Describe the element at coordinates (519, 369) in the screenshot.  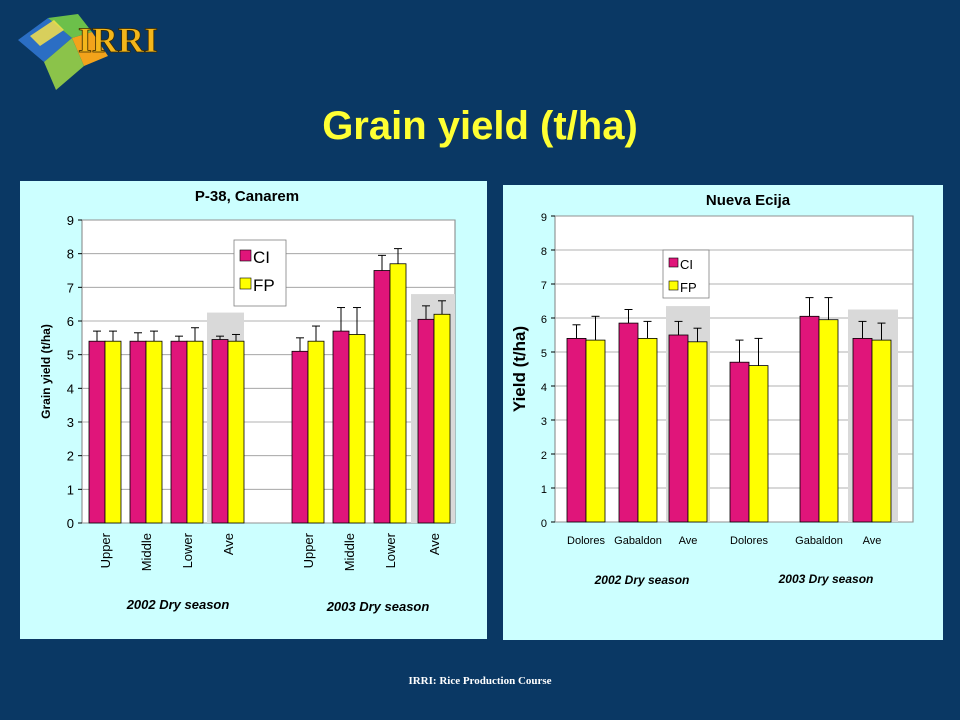
I see `y-axis-label: Yield (t/ha)` at that location.